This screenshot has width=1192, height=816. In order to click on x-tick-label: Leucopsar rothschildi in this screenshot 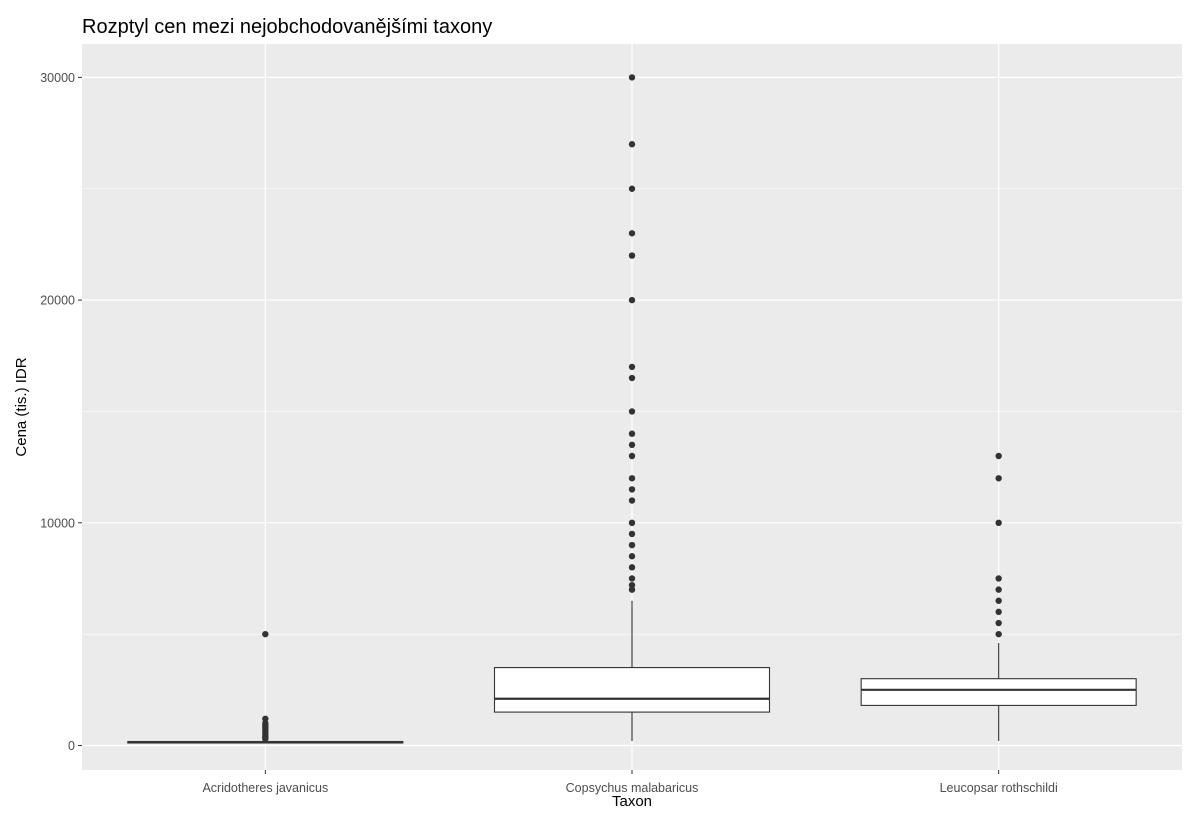, I will do `click(999, 788)`.